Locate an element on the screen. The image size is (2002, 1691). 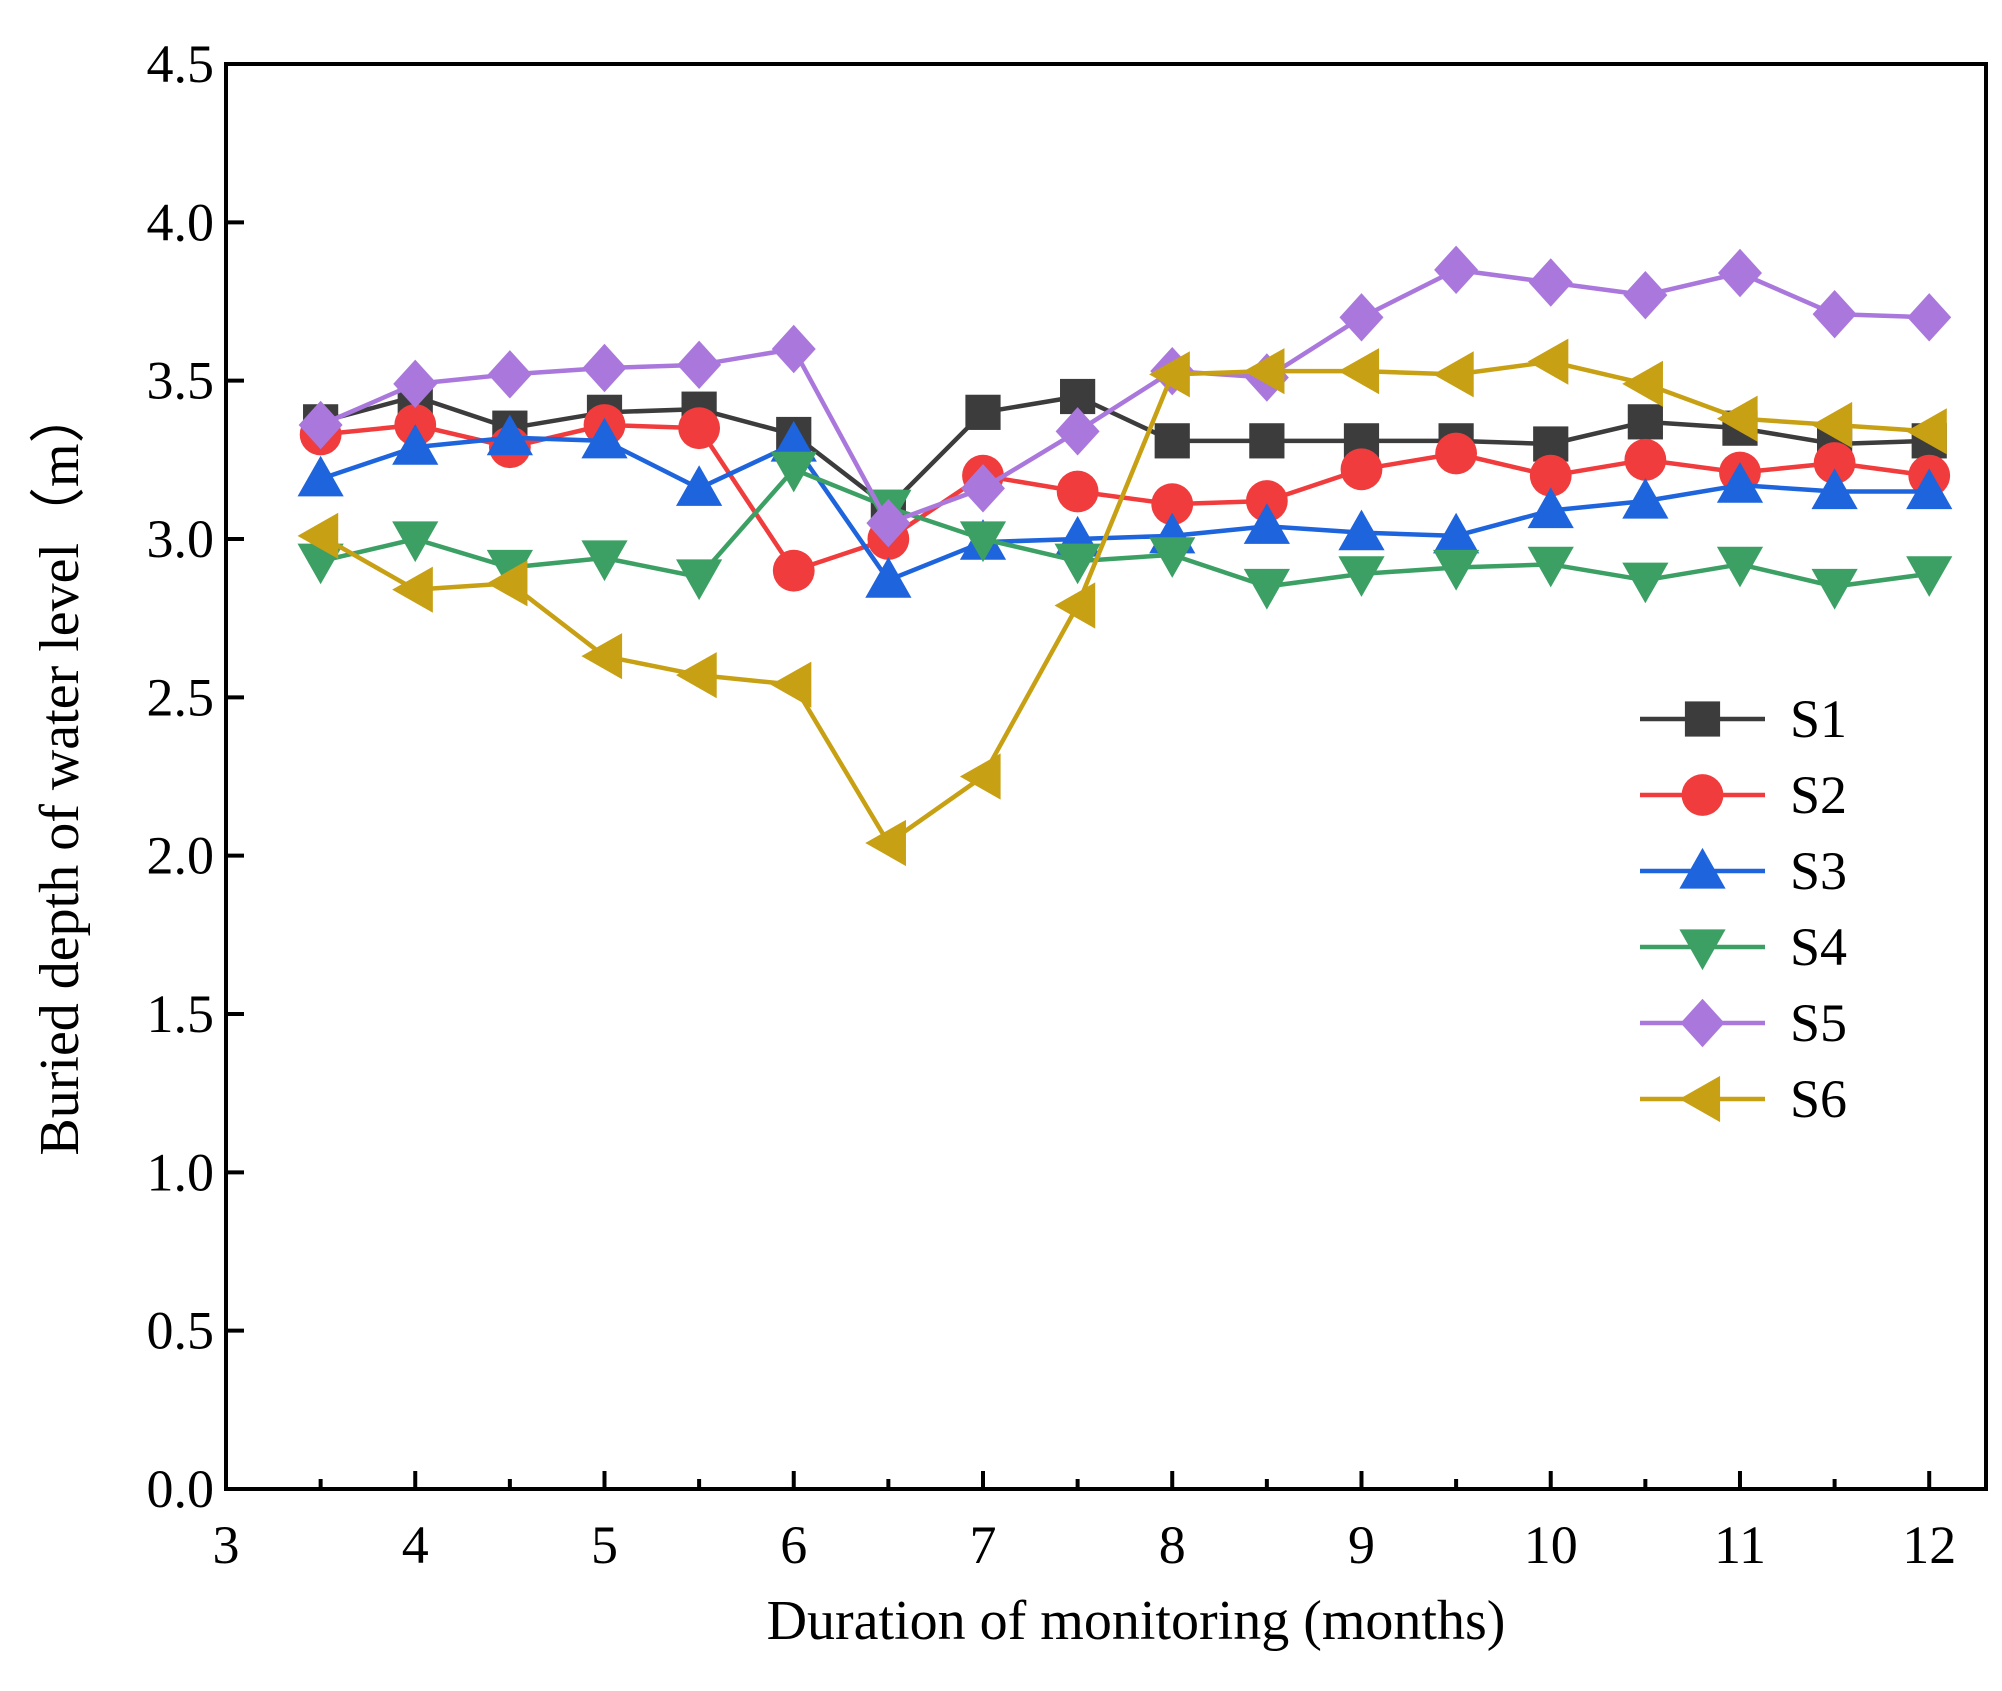
x-tick-label: 11 is located at coordinates (1740, 1545).